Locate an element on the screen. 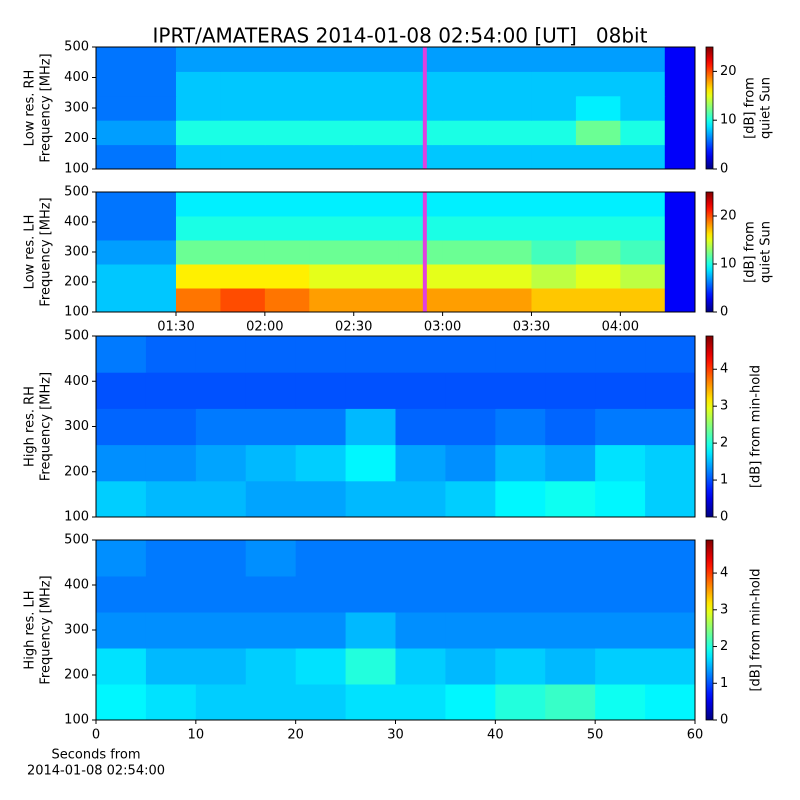  x-tick-label: 02:00 is located at coordinates (264, 327).